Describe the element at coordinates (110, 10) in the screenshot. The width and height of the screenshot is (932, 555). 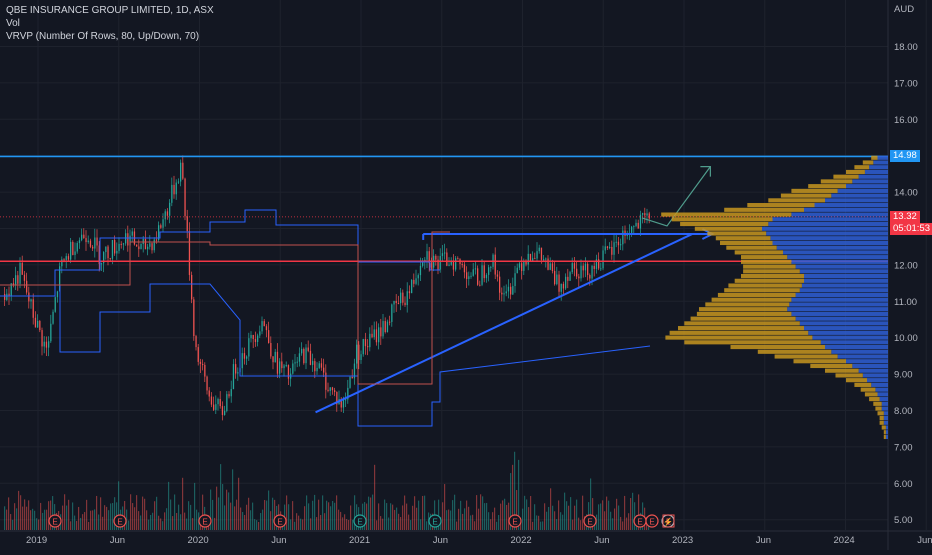
I see `symbol-title: QBE INSURANCE GROUP LIMITED, 1D, ASX` at that location.